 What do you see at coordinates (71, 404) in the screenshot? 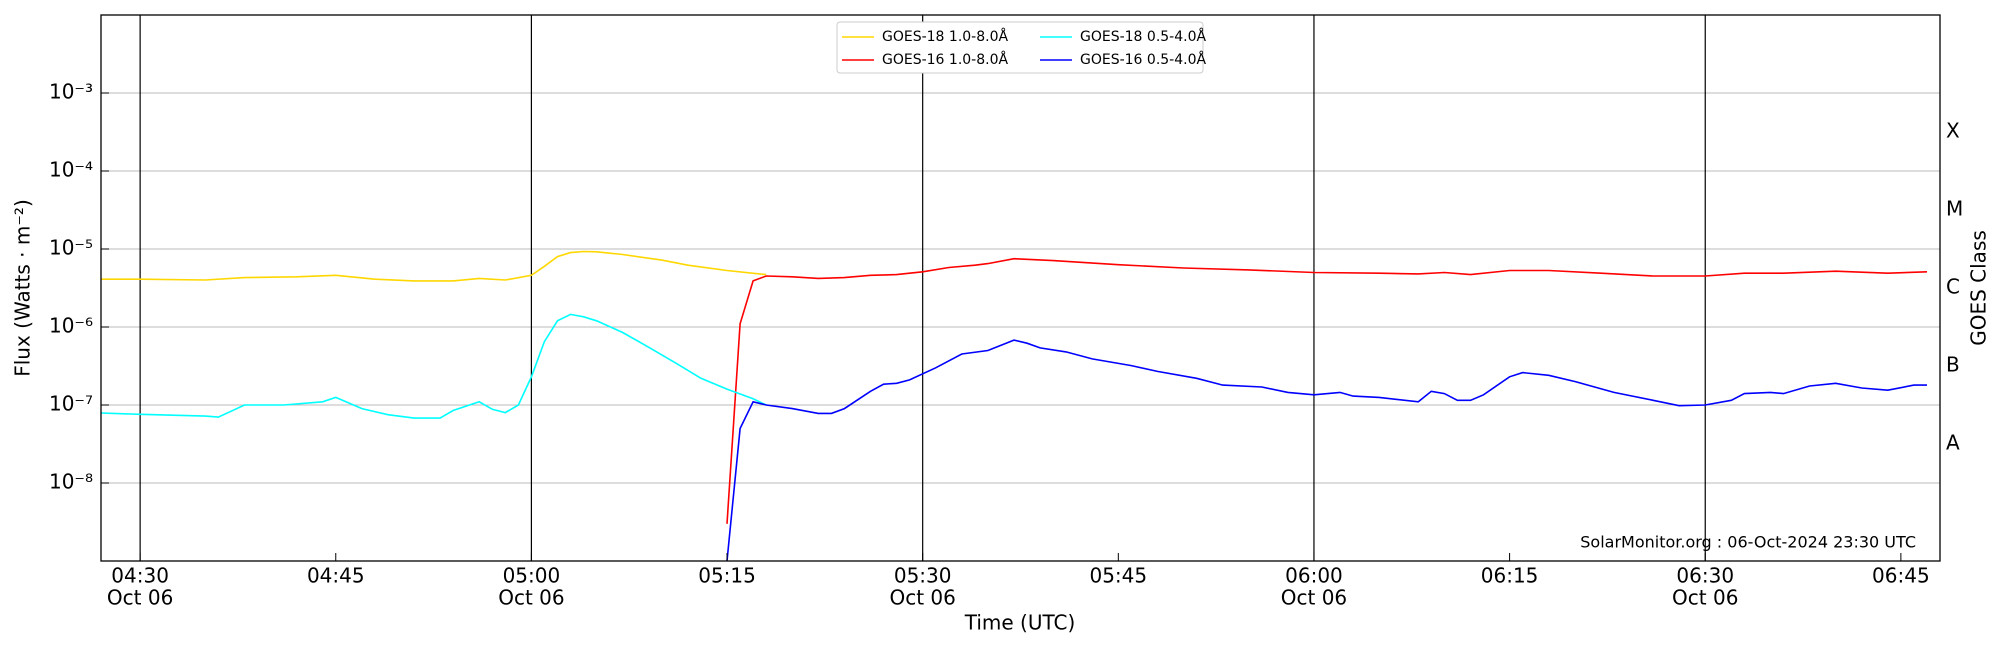
I see `y-tick-label: 10⁻⁷` at bounding box center [71, 404].